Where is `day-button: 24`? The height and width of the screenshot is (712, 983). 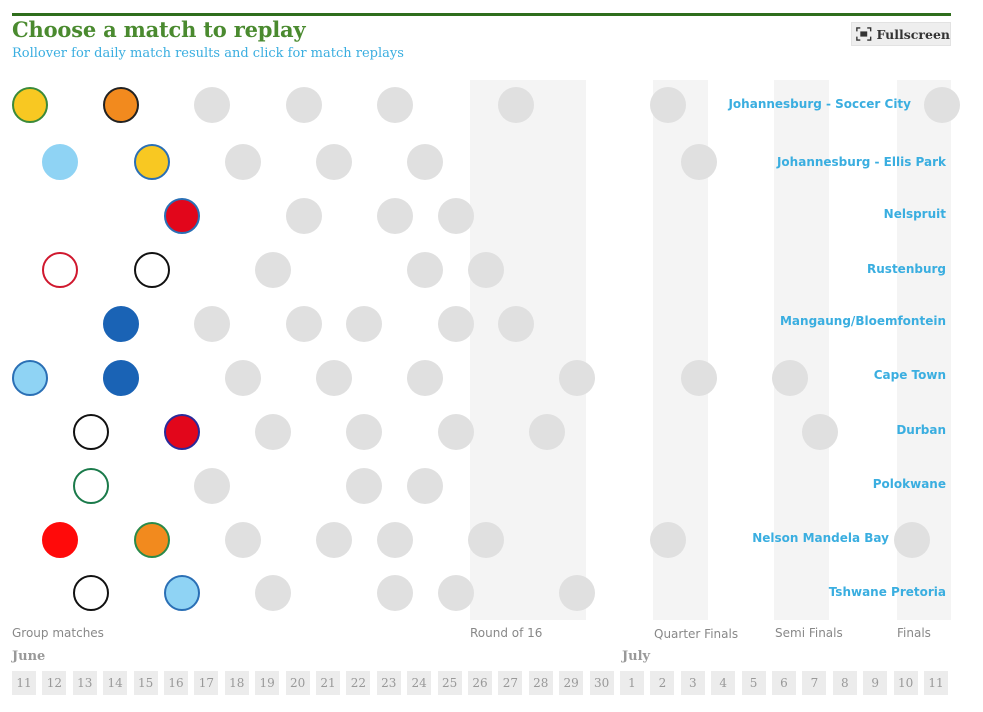 day-button: 24 is located at coordinates (419, 683).